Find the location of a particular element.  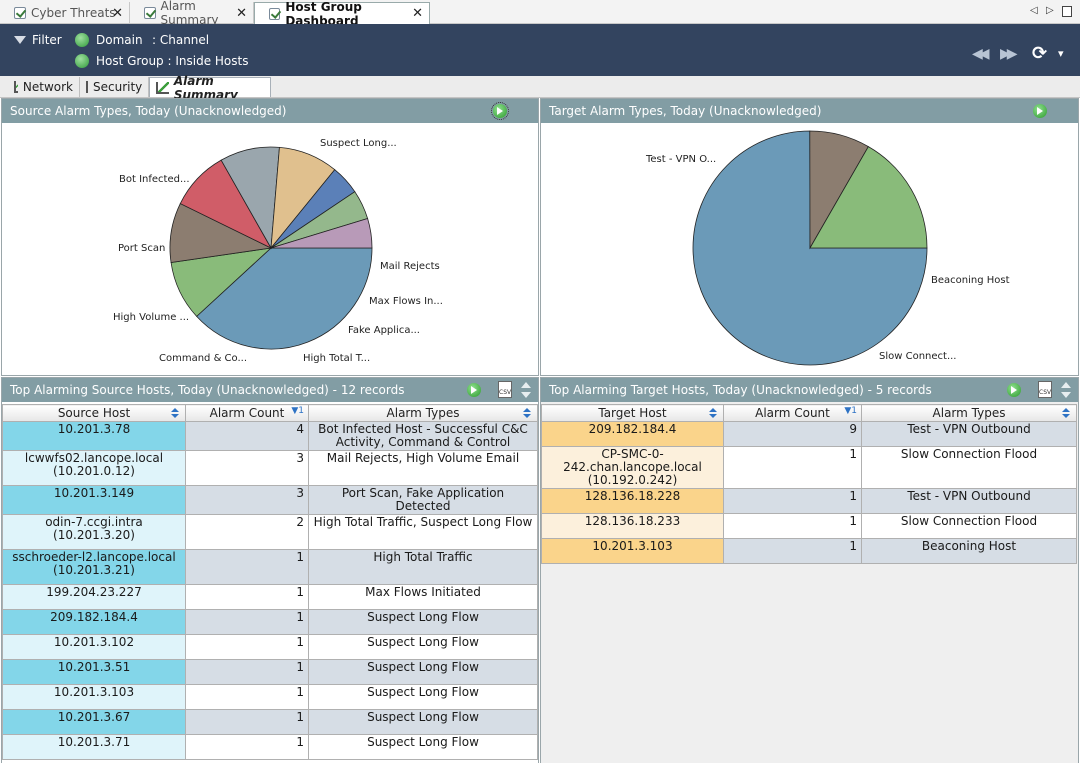

alarm-count-cell: 4 is located at coordinates (247, 436).